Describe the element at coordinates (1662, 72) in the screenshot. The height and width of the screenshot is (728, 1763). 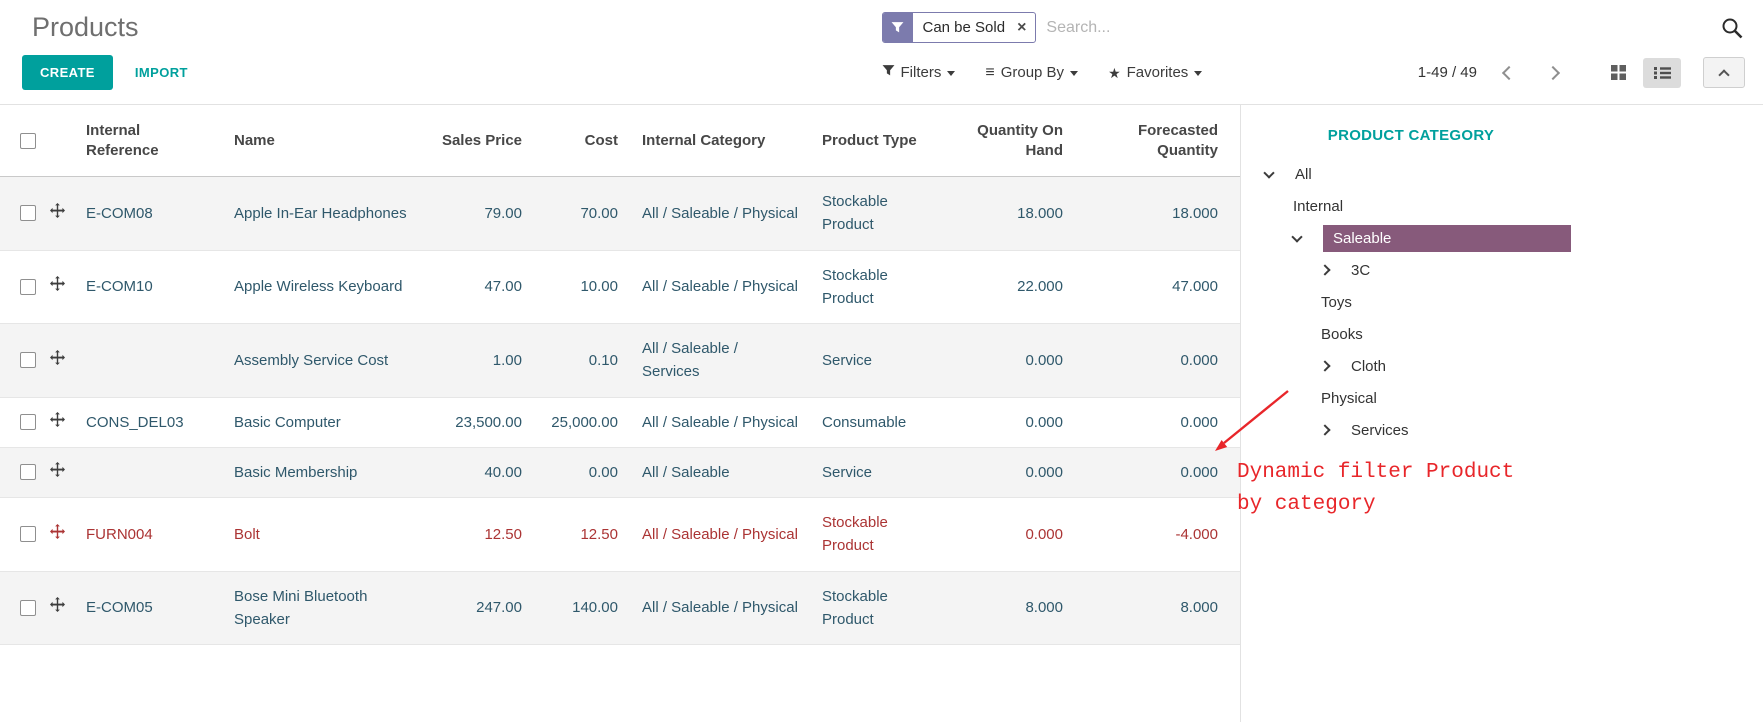
I see `list-view-button` at that location.